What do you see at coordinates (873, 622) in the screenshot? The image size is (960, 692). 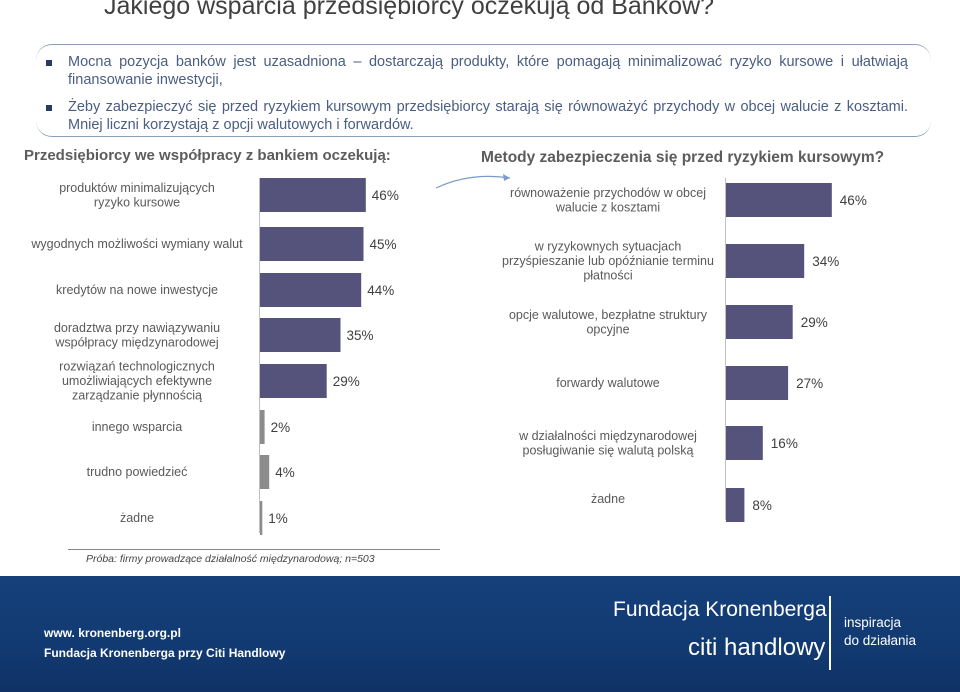 I see `tagline-line-1: inspiracja` at bounding box center [873, 622].